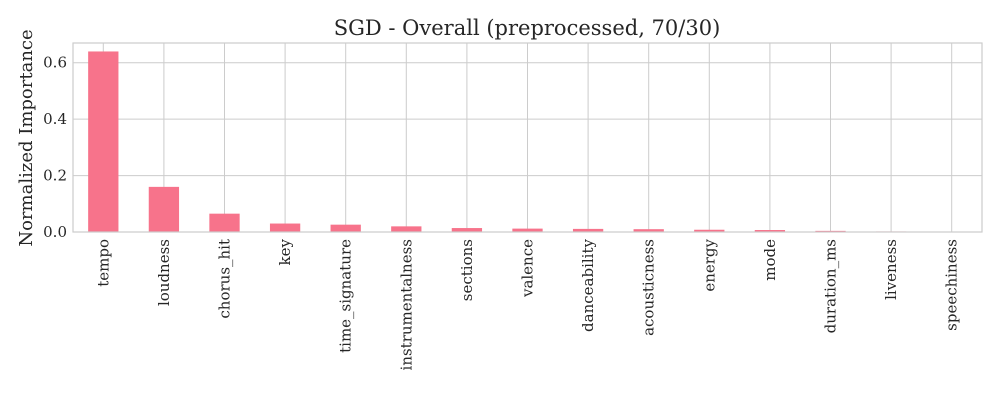  What do you see at coordinates (406, 304) in the screenshot?
I see `x-tick-label: instrumentalness` at bounding box center [406, 304].